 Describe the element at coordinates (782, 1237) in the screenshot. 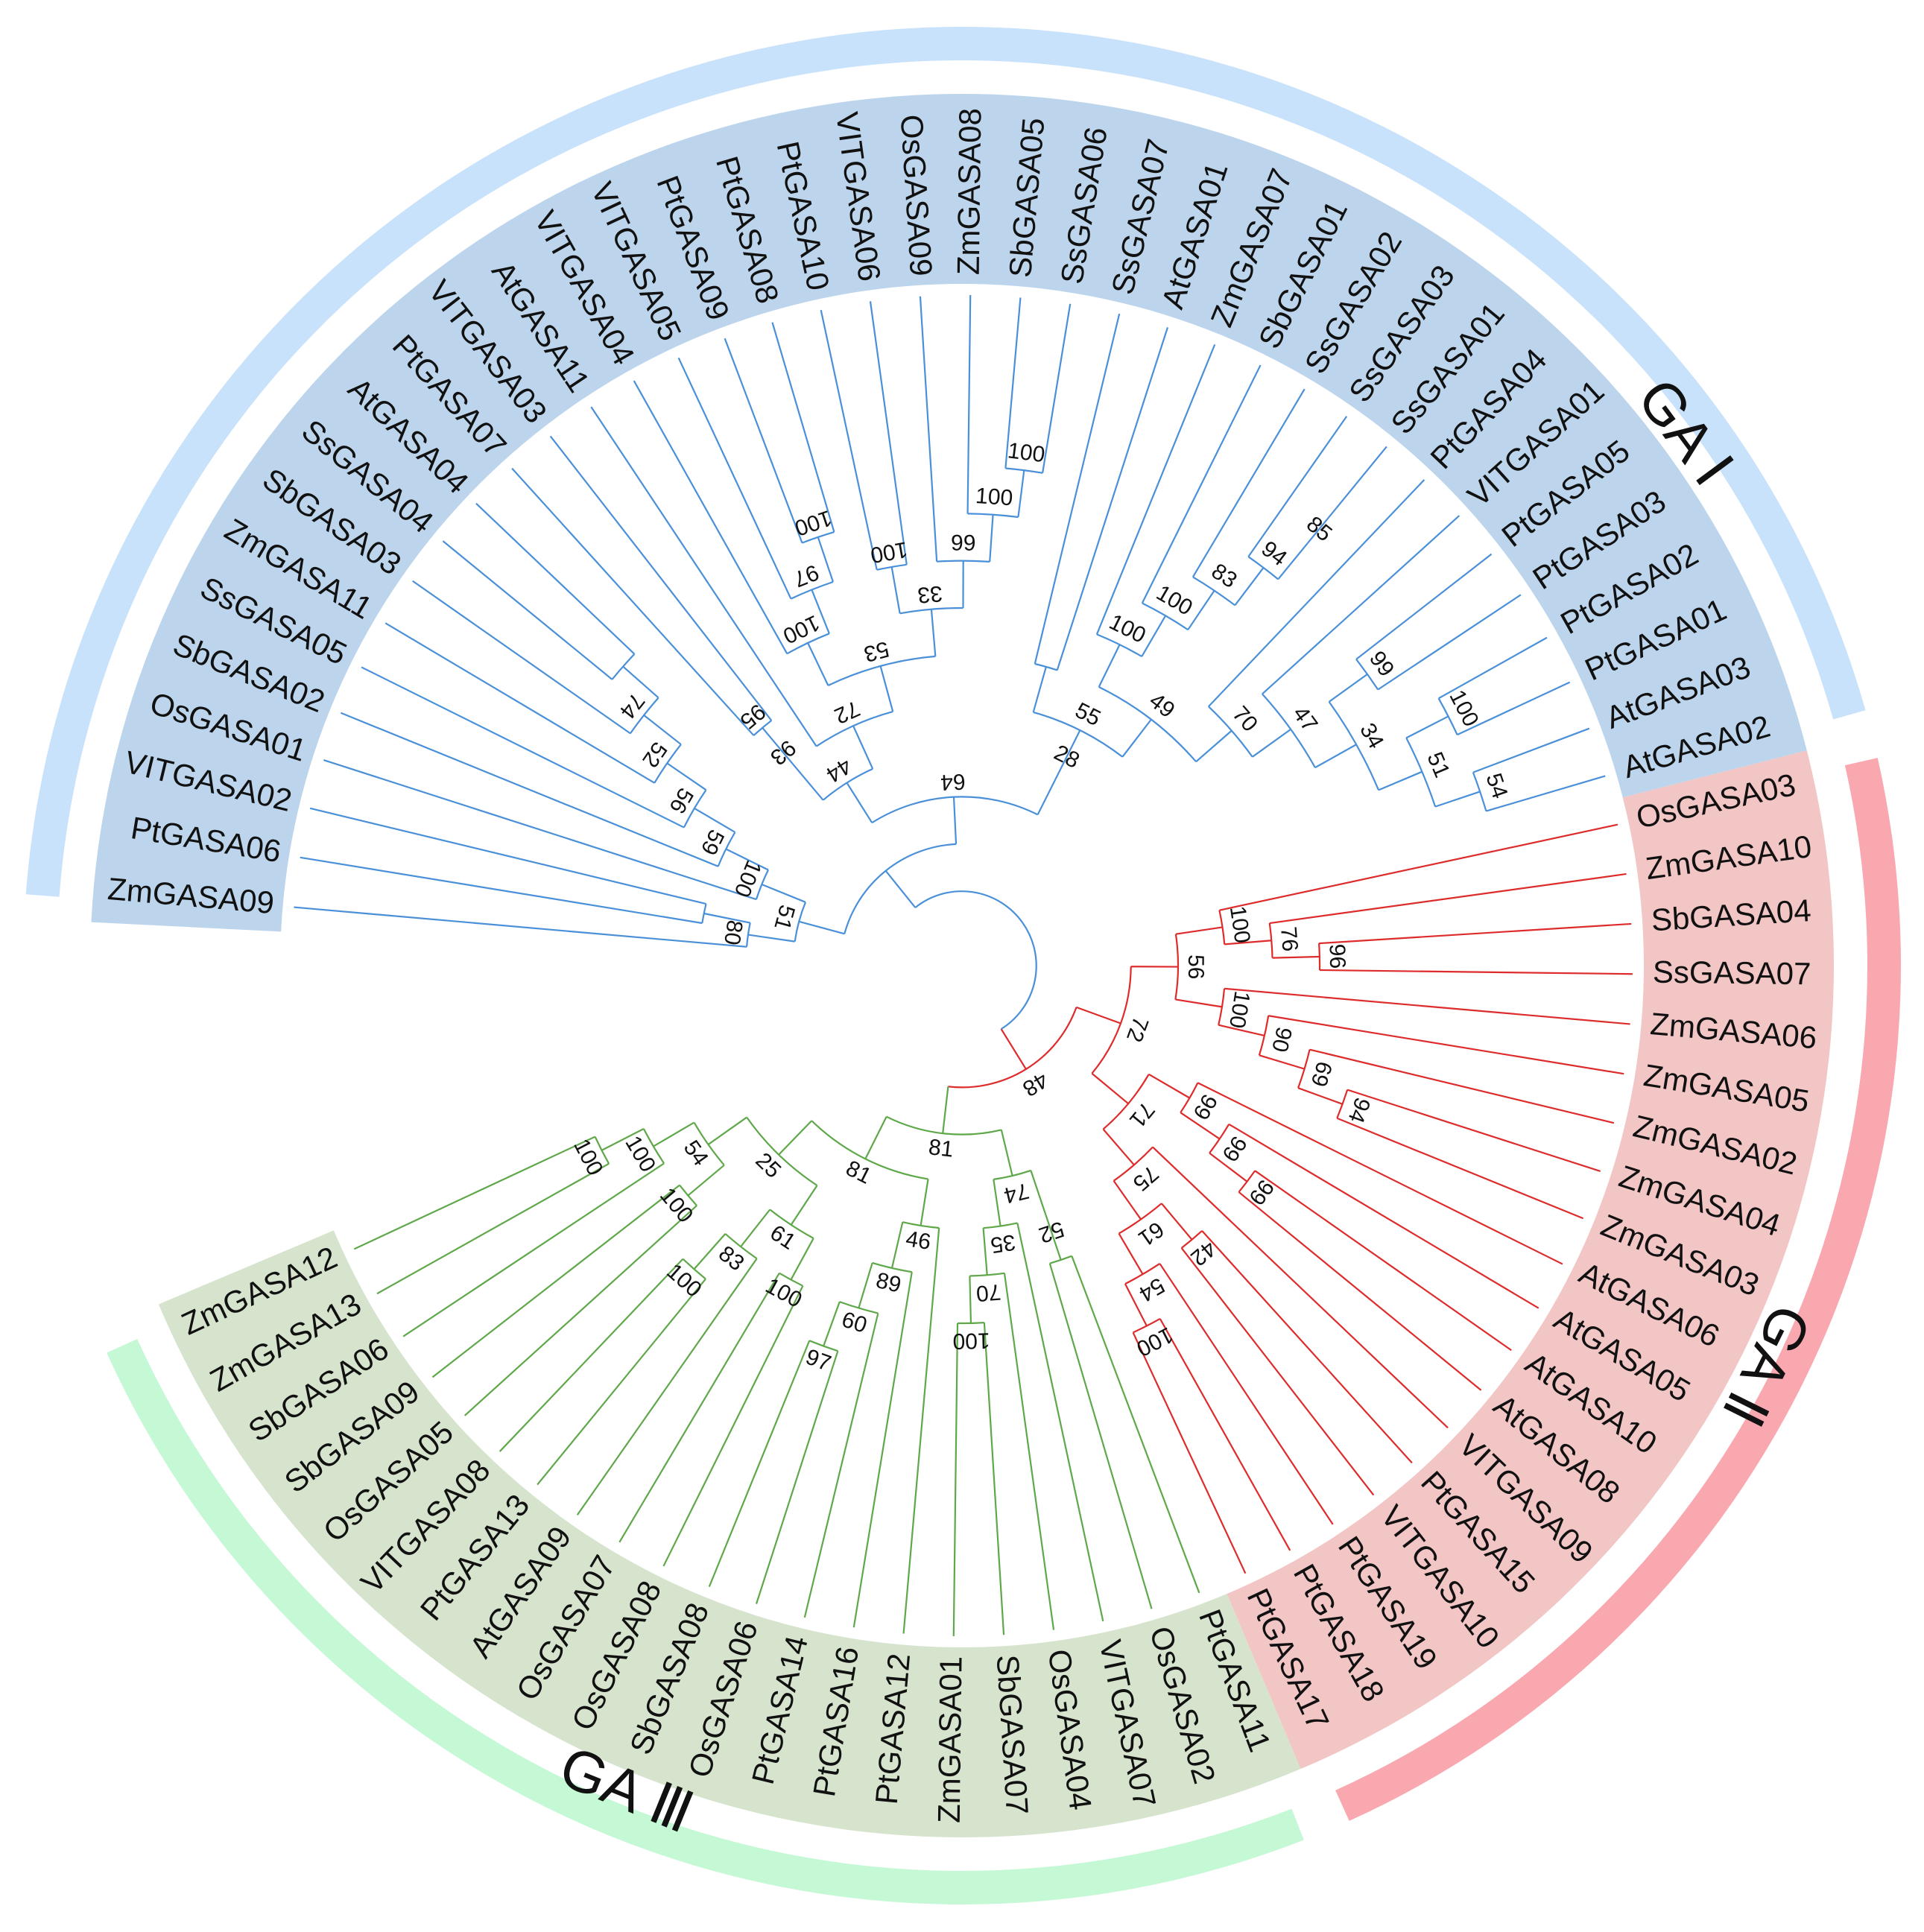

I see `bootstrap-value: 61` at that location.